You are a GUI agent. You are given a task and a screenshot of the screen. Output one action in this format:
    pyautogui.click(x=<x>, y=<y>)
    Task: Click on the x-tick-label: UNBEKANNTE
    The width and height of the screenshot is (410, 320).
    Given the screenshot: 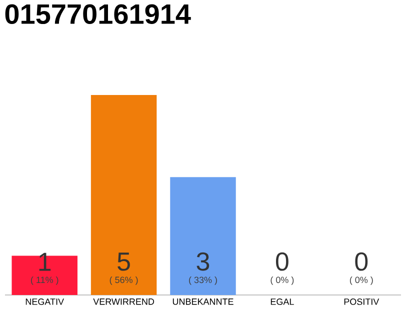 What is the action you would take?
    pyautogui.click(x=203, y=301)
    